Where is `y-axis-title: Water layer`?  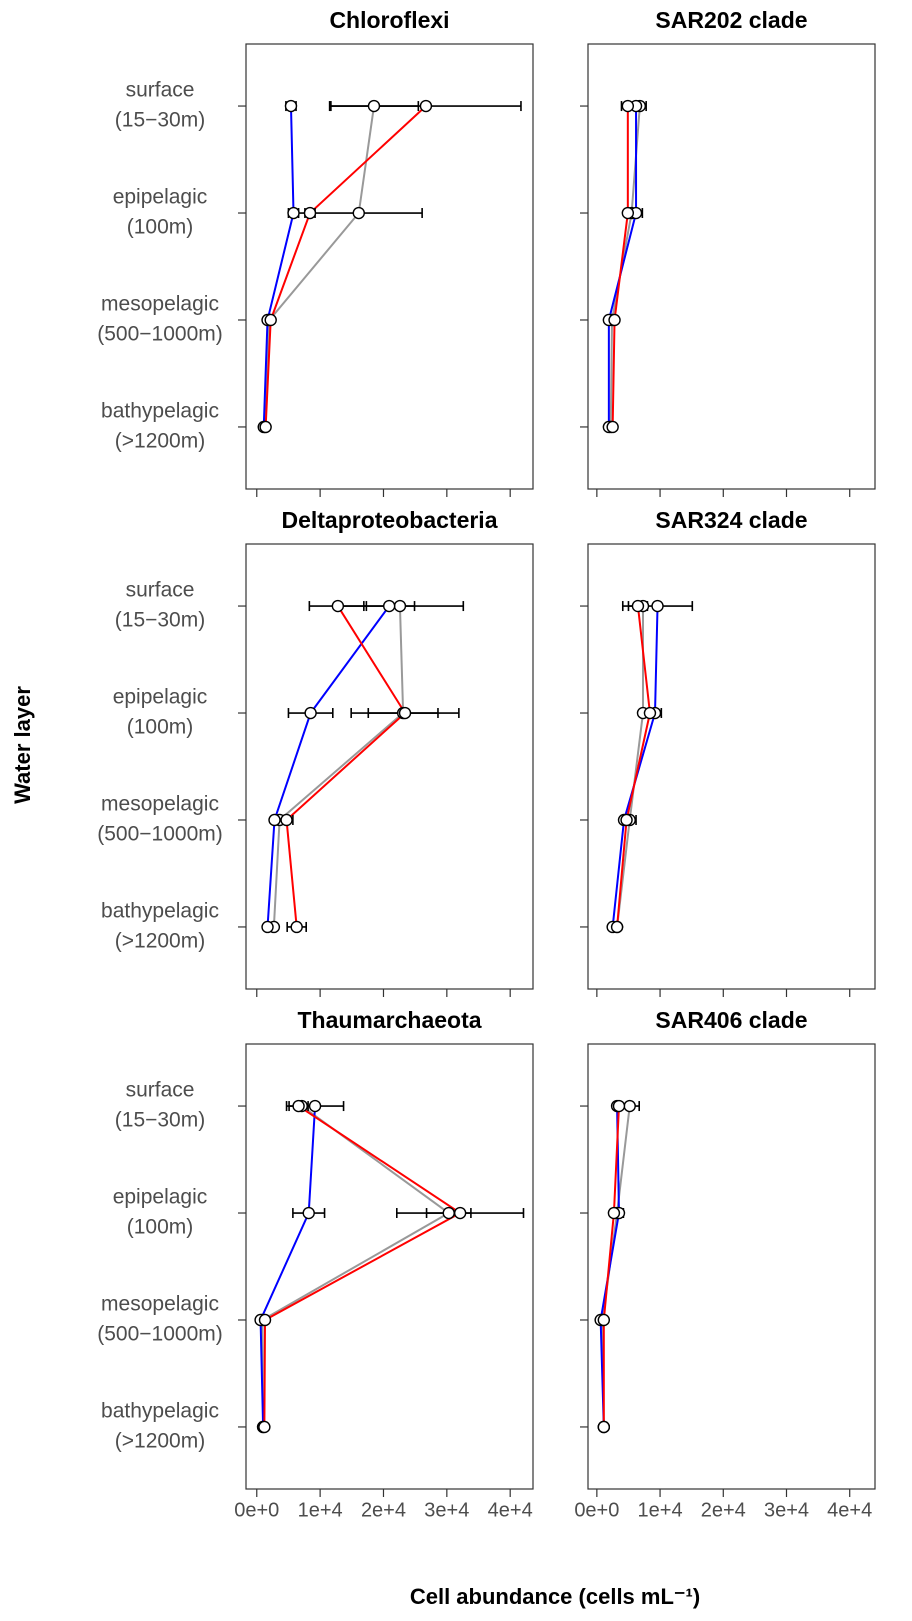 y-axis-title: Water layer is located at coordinates (22, 745).